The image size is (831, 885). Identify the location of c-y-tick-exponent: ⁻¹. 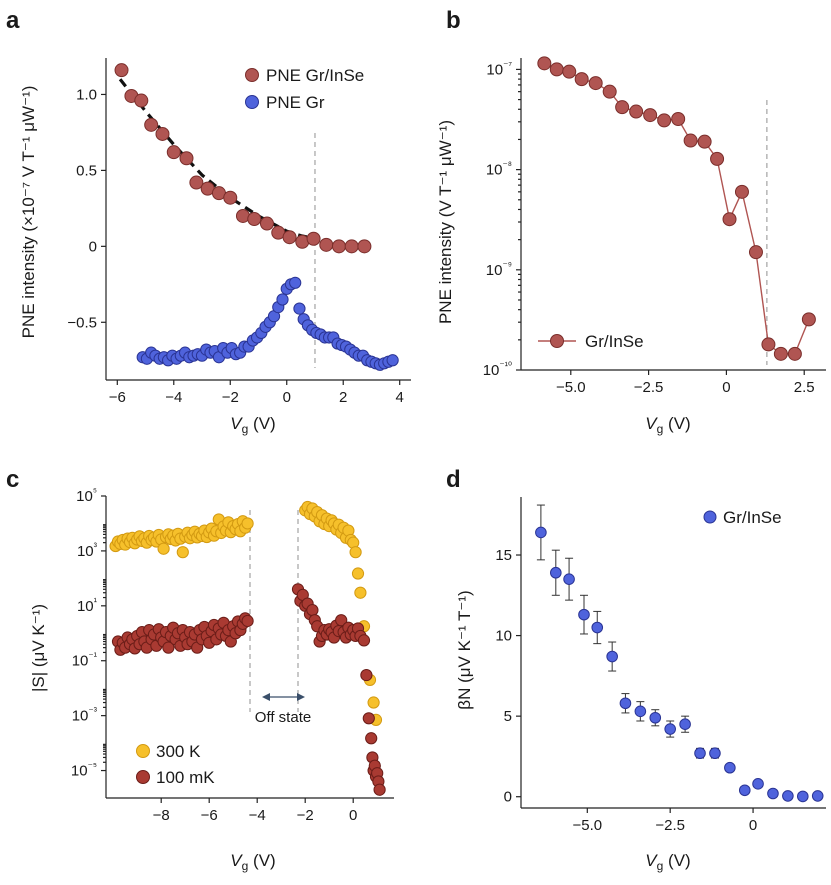
(92, 657).